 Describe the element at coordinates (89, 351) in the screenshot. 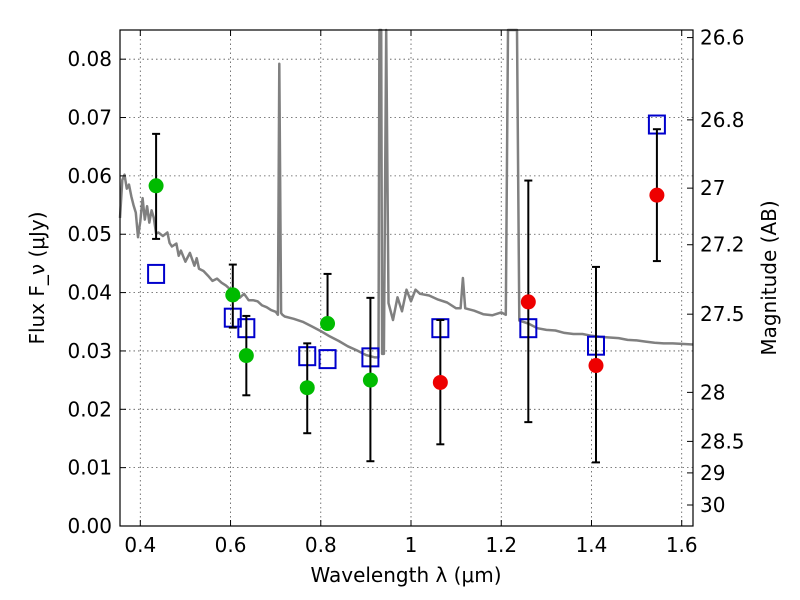

I see `y-tick-label: 0.03` at that location.